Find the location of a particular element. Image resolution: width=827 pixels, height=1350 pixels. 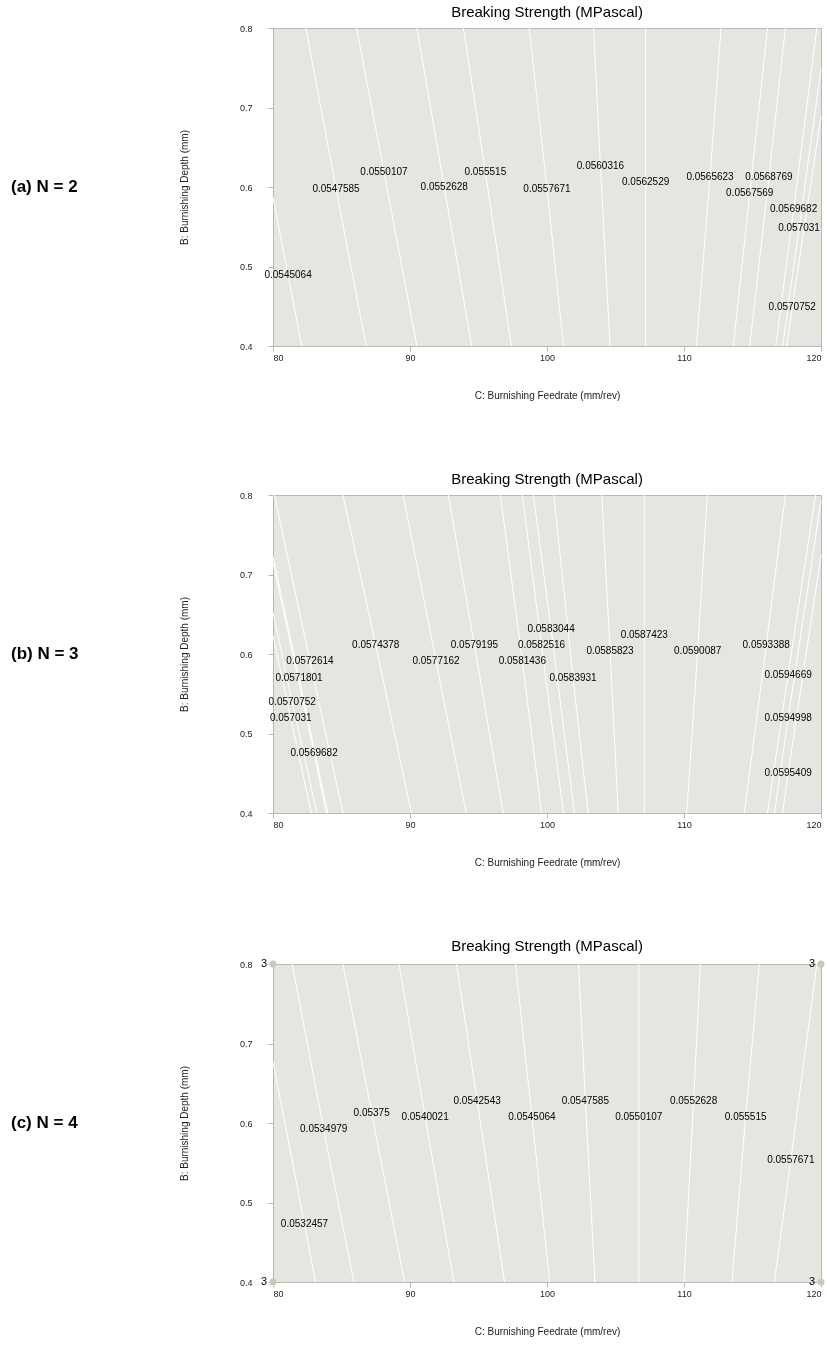

annotation: 0.0587423 is located at coordinates (644, 634).